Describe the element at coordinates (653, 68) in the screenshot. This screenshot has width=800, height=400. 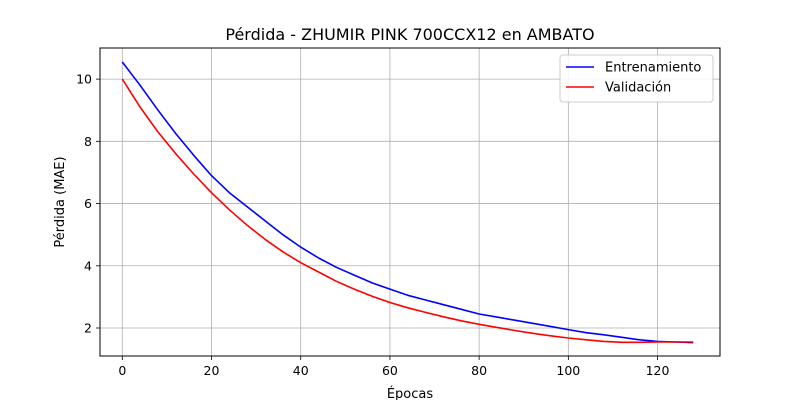
I see `legend-label-0: Entrenamiento` at that location.